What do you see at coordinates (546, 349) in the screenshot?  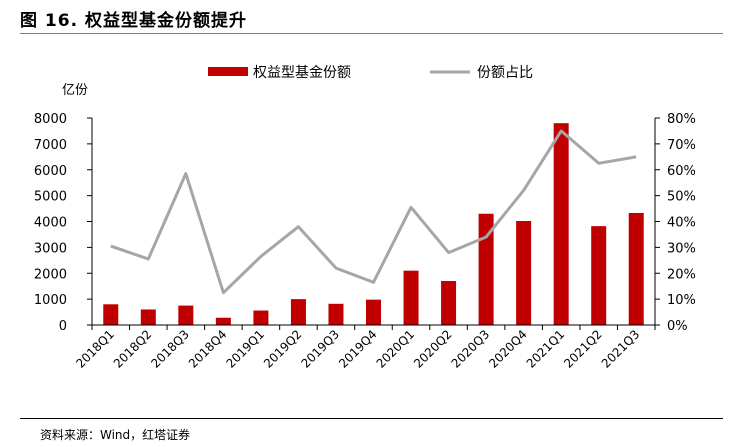 I see `x-tick-label-2021Q1: 2021Q1` at bounding box center [546, 349].